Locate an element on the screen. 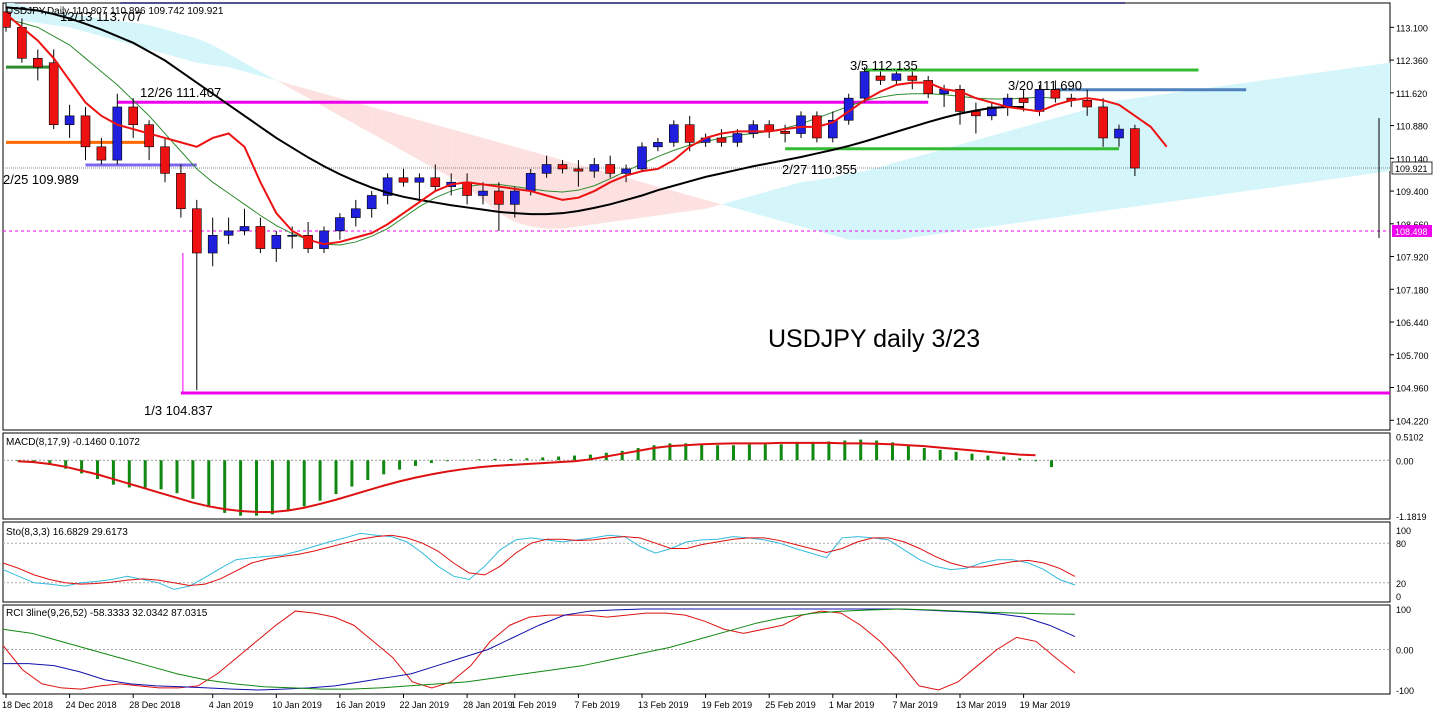 The image size is (1436, 721). sto-tick-label: 100 is located at coordinates (1403, 531).